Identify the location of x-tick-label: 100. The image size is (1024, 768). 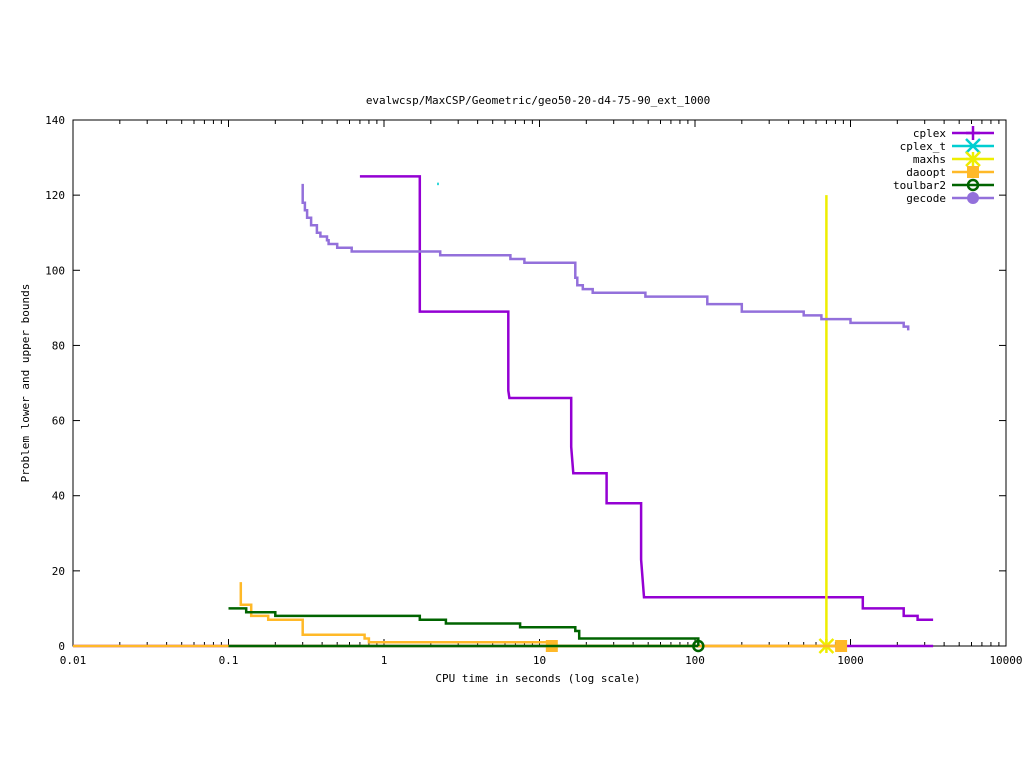
(695, 660).